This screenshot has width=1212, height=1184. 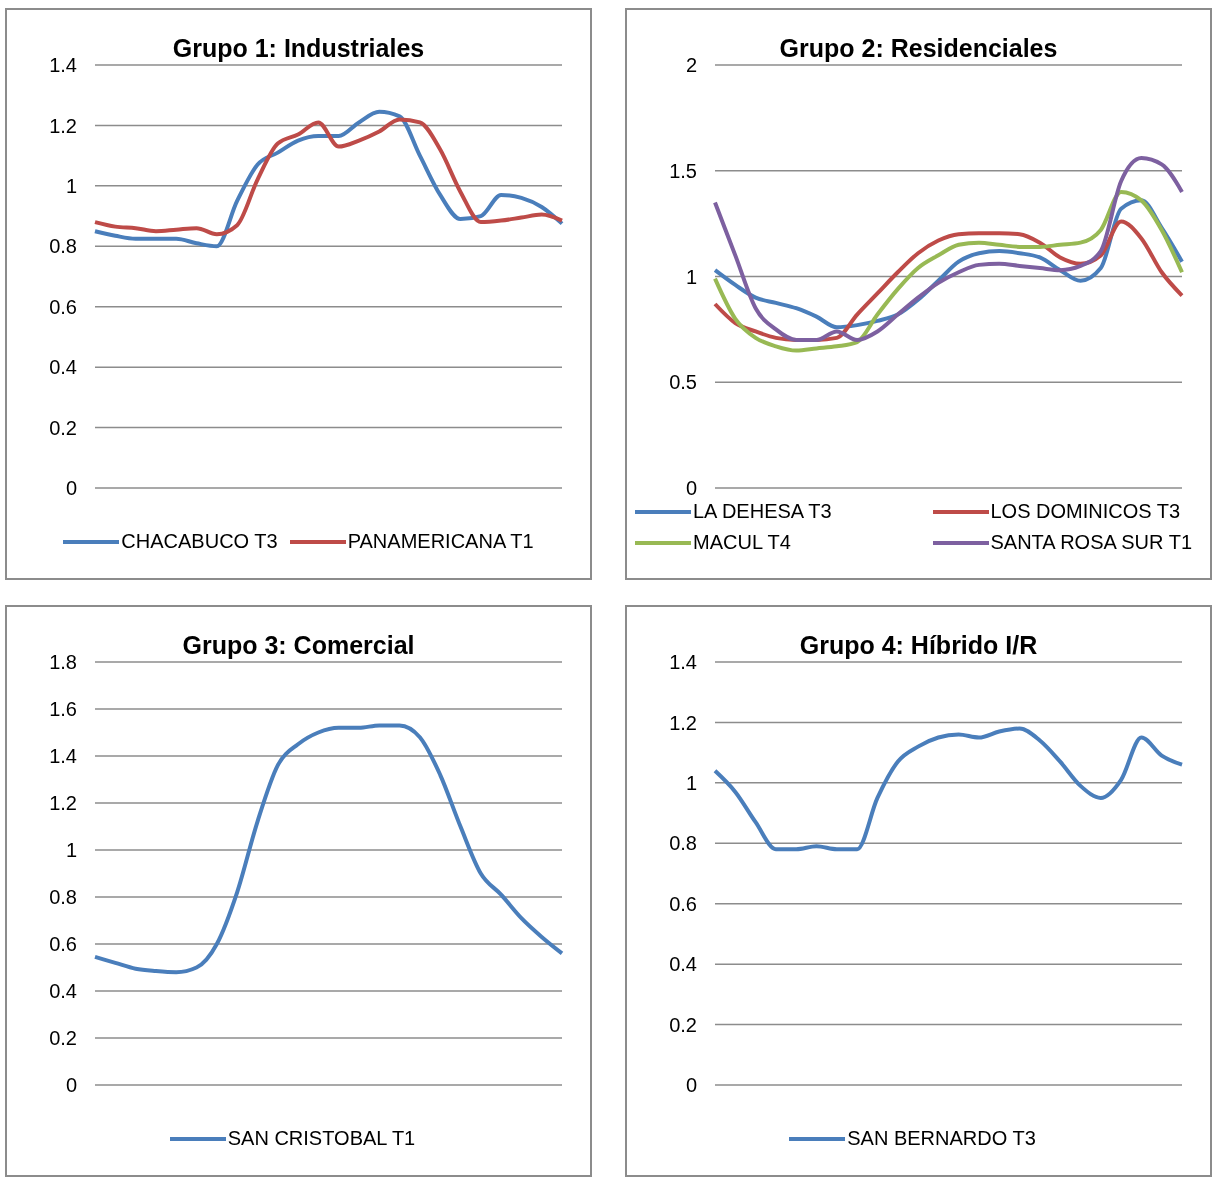 I want to click on legend-label: CHACABUCO T3, so click(x=199, y=541).